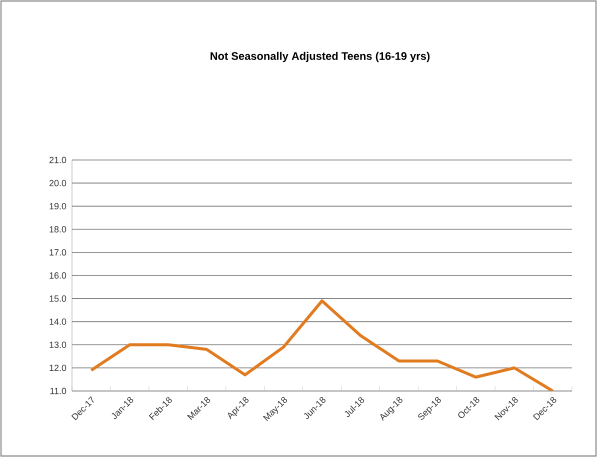 This screenshot has width=597, height=457. What do you see at coordinates (58, 229) in the screenshot?
I see `y-tick-label: 18.0` at bounding box center [58, 229].